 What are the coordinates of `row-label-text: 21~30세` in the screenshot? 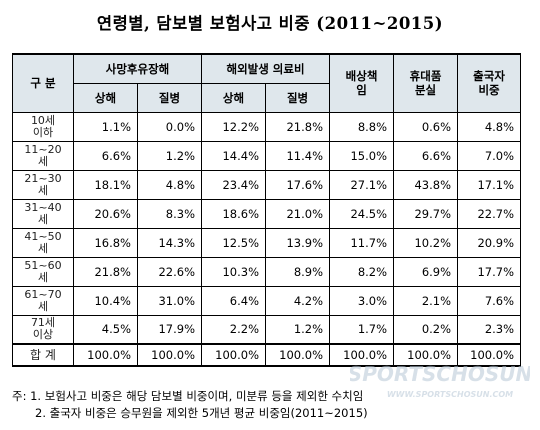 It's located at (43, 184).